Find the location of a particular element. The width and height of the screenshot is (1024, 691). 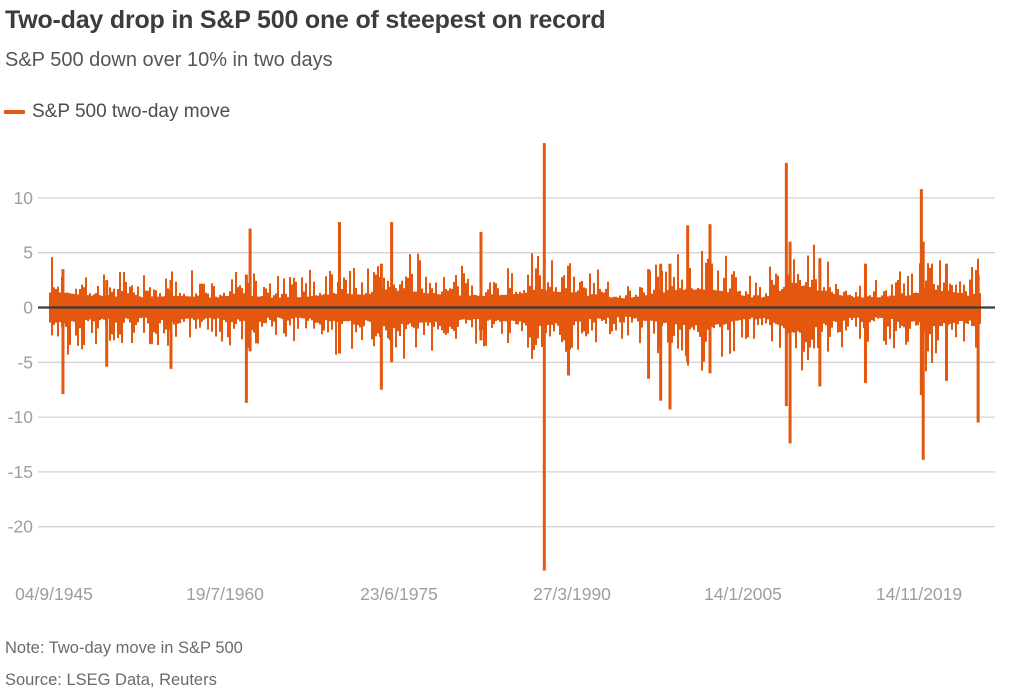

y-axis-tick-label: -15 is located at coordinates (20, 472).